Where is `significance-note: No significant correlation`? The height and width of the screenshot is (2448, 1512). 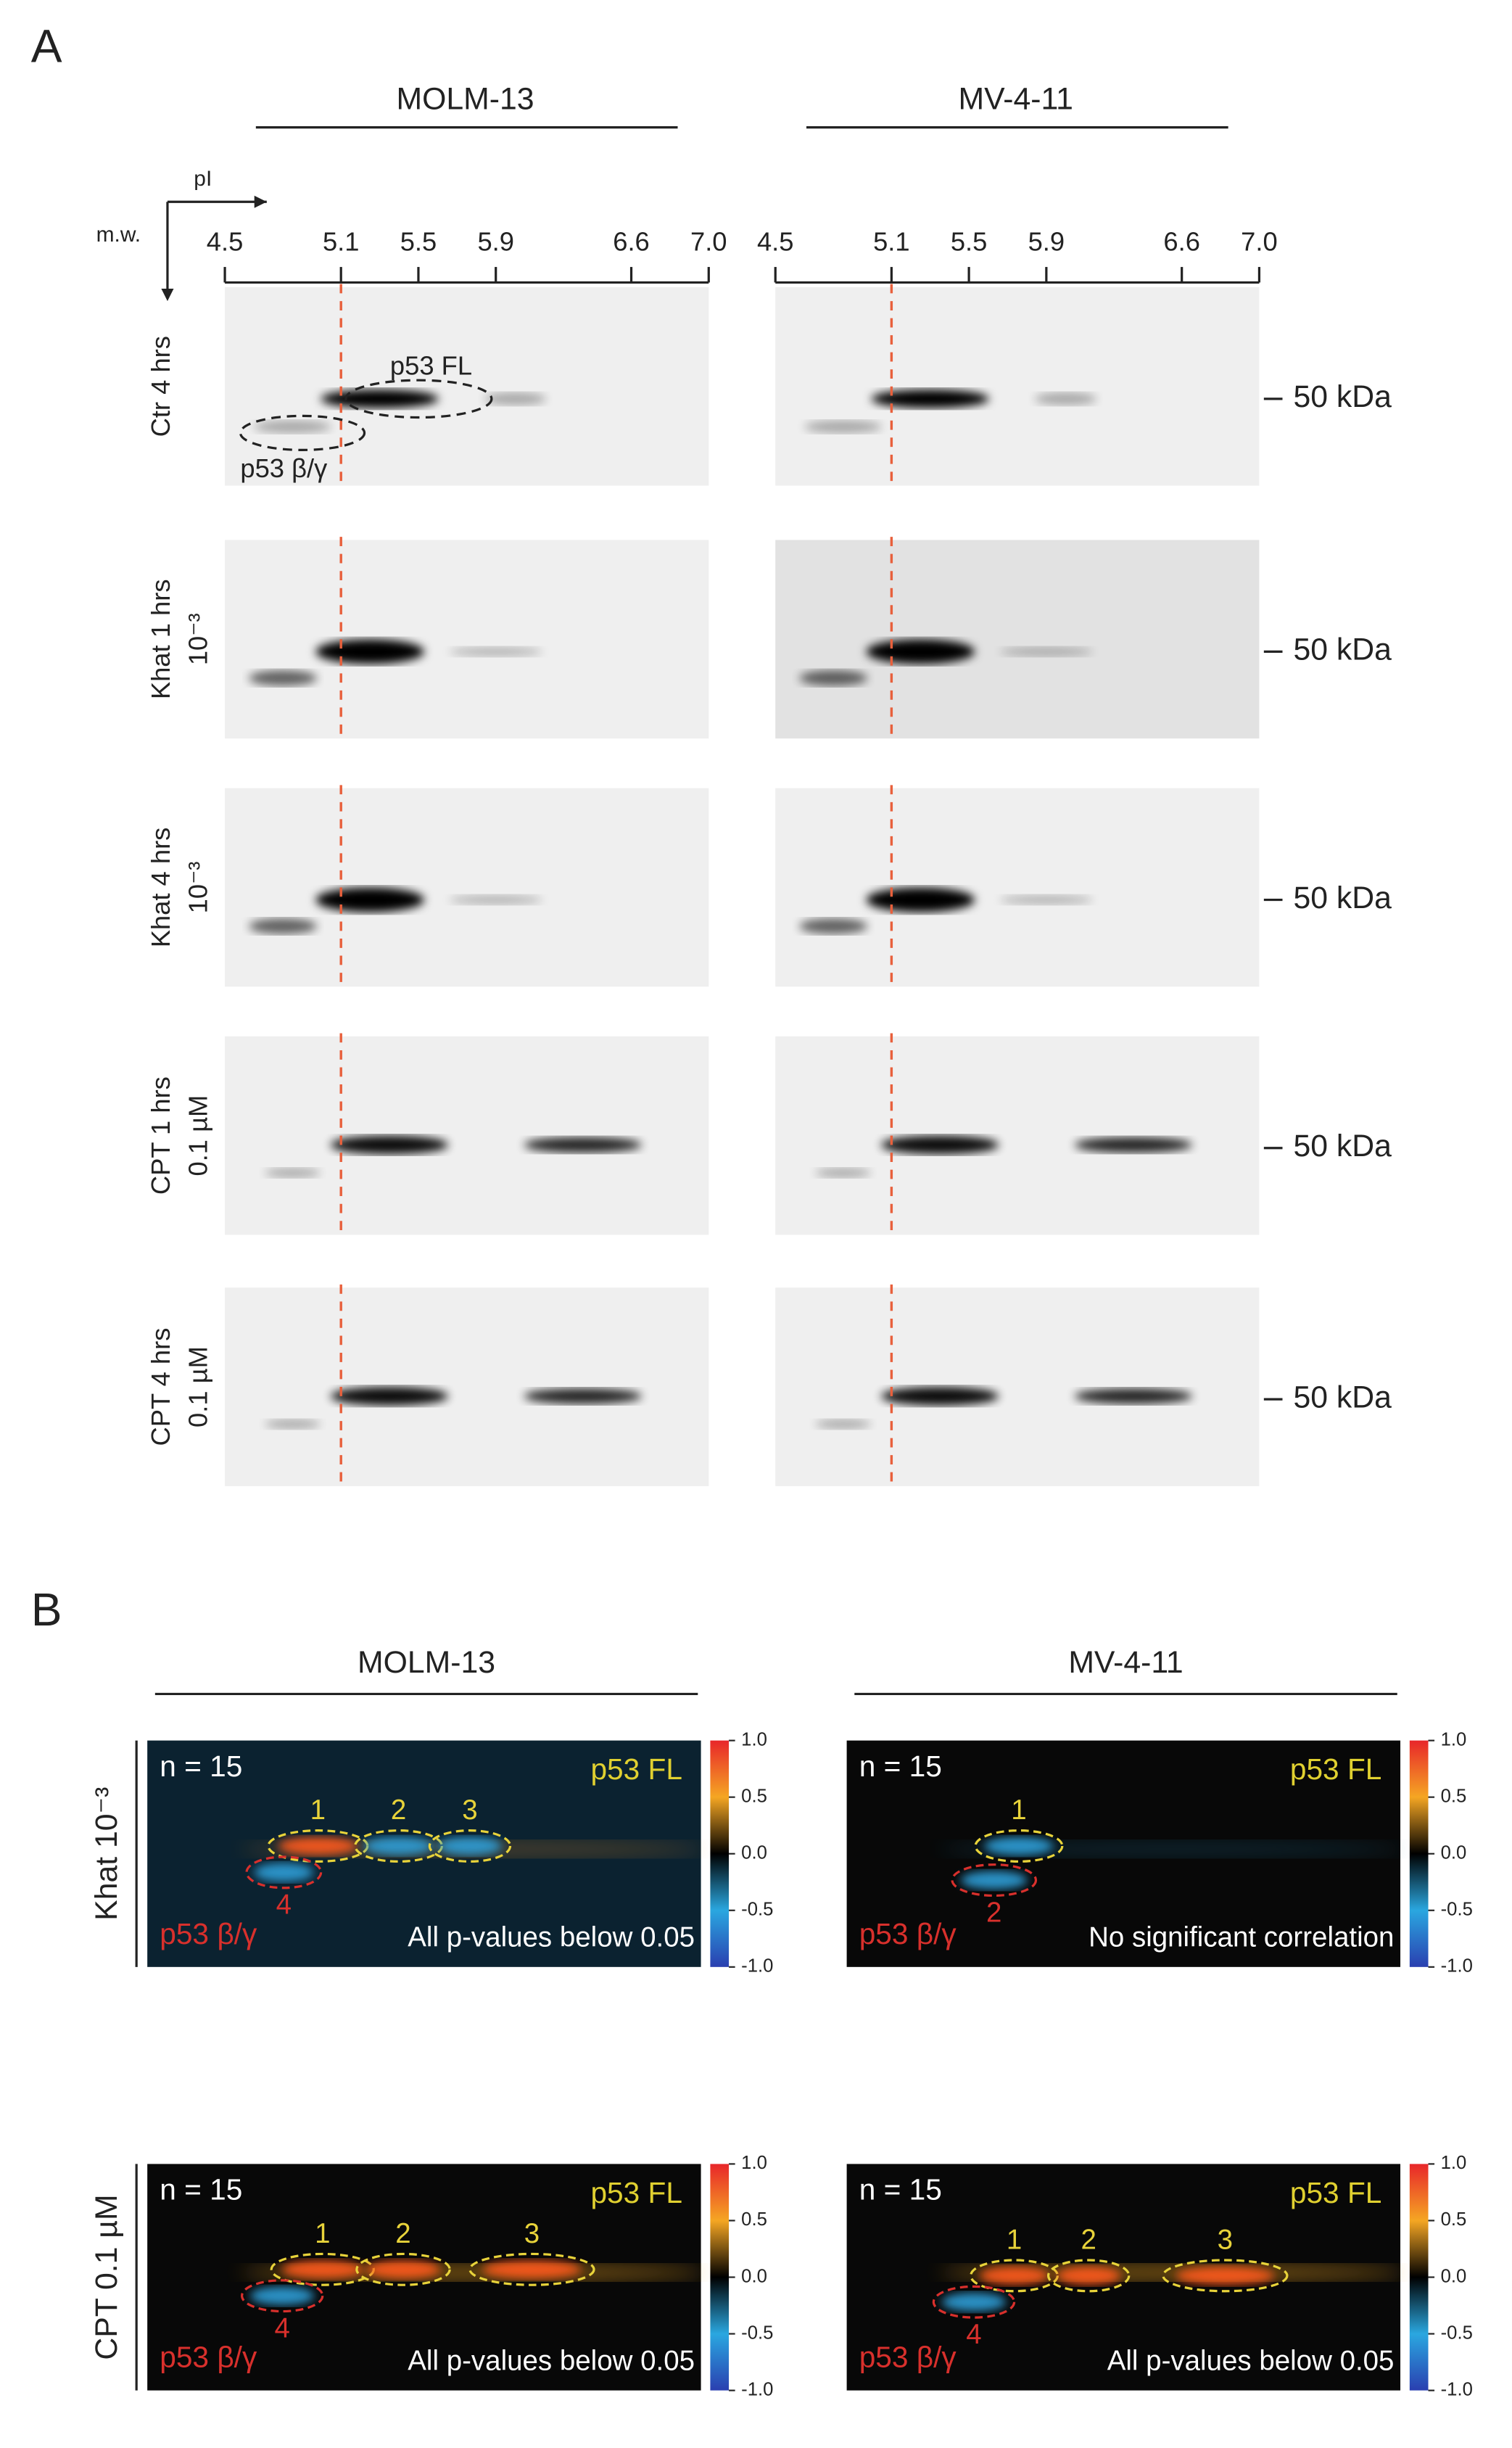 significance-note: No significant correlation is located at coordinates (1241, 1938).